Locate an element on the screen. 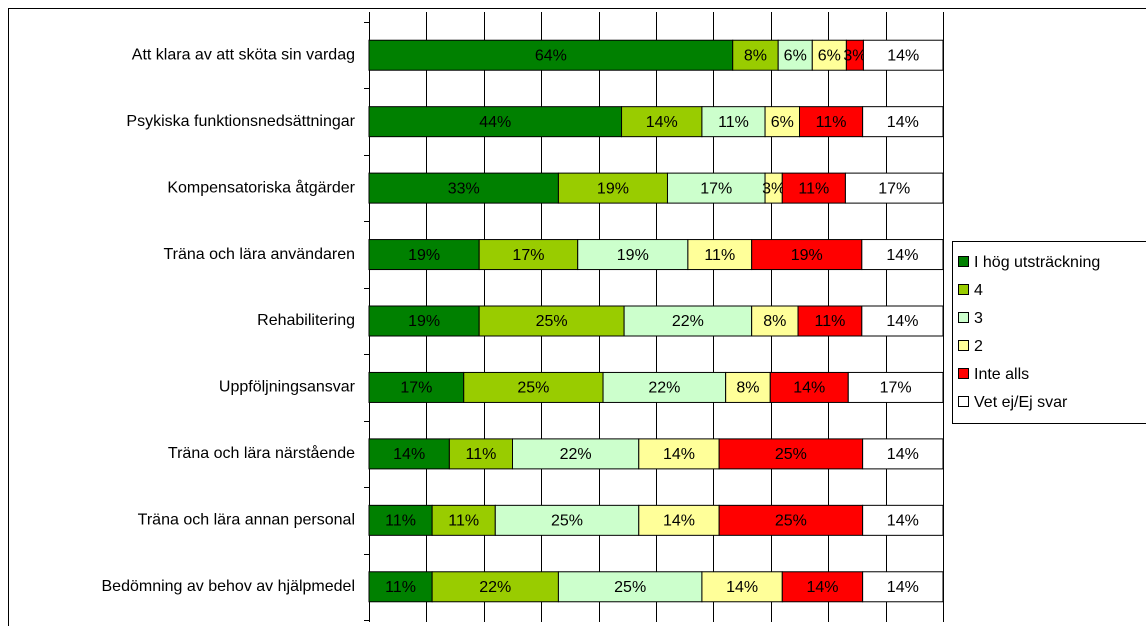  data-label: 44% is located at coordinates (495, 122).